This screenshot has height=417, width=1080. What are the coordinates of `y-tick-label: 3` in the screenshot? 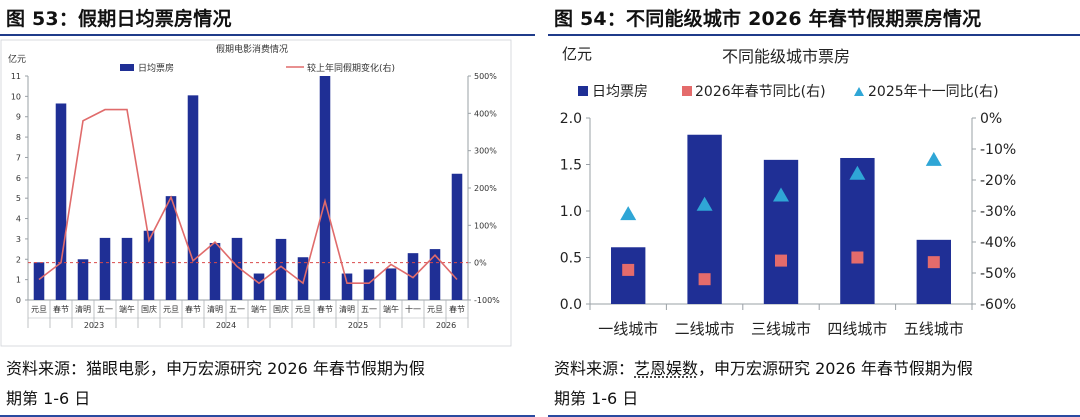 It's located at (18, 239).